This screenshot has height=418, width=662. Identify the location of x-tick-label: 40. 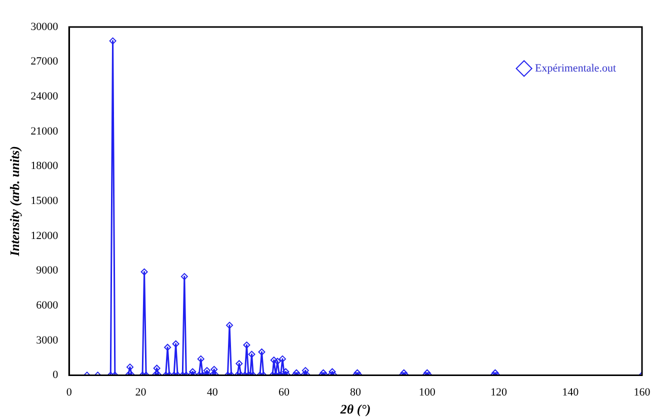
(212, 392).